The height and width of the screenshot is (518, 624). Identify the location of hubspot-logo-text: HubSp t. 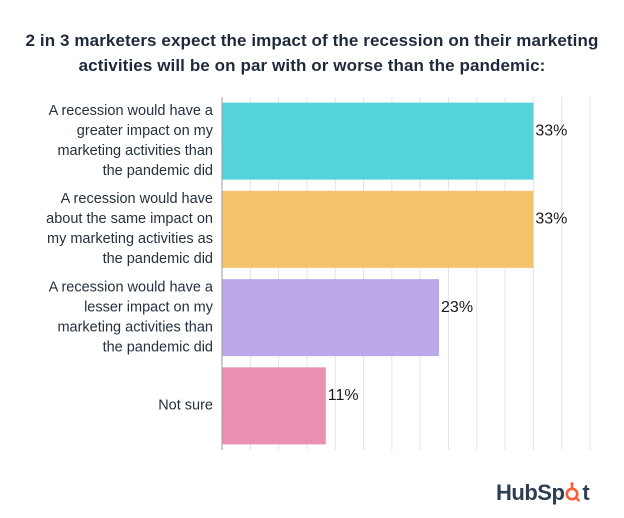
(543, 493).